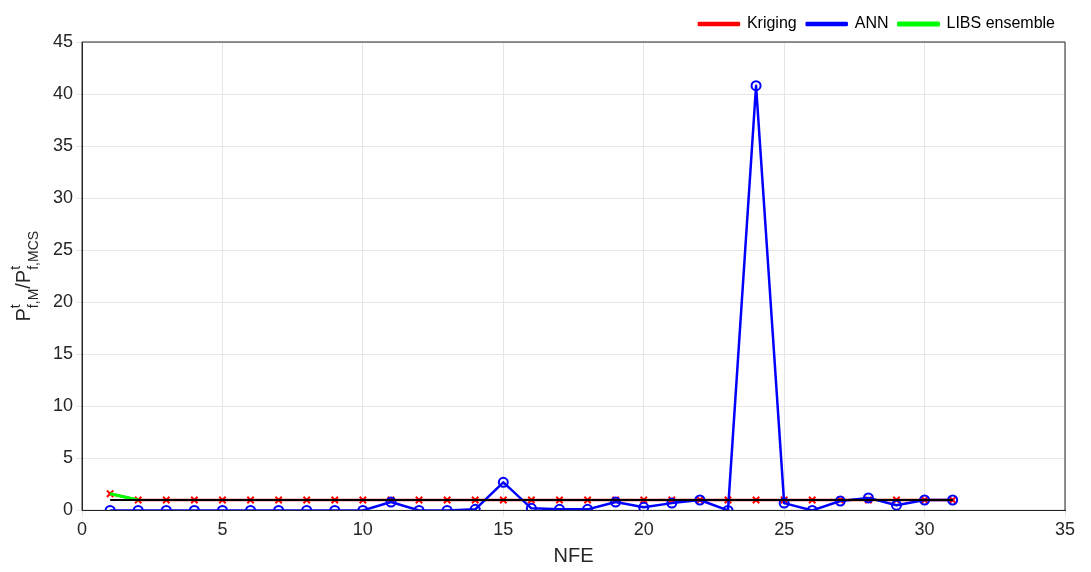  I want to click on y-tick-label: 40, so click(63, 93).